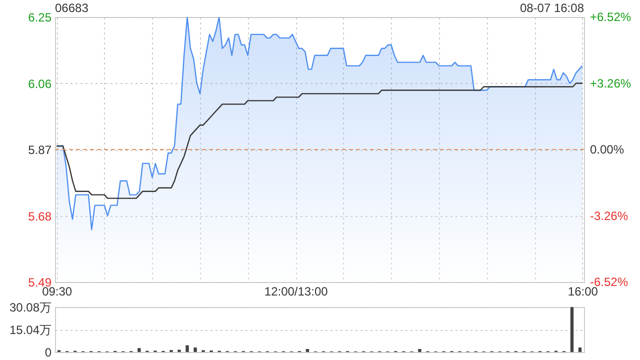  What do you see at coordinates (30, 307) in the screenshot?
I see `y-tick-label: 30.08万` at bounding box center [30, 307].